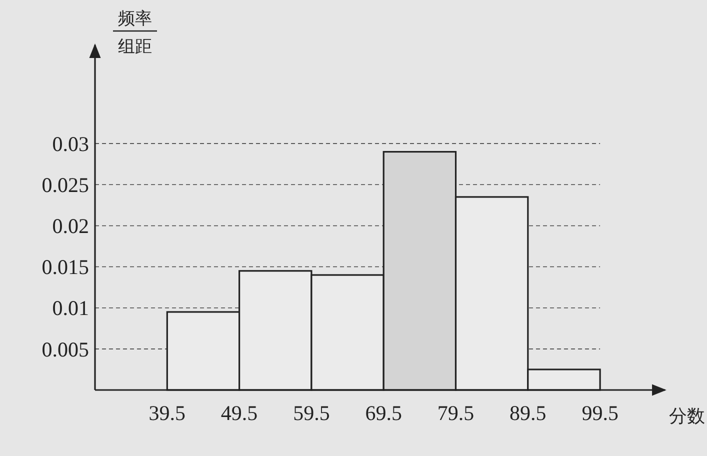 Image resolution: width=707 pixels, height=456 pixels. Describe the element at coordinates (239, 413) in the screenshot. I see `x-tick-label: 49.5` at that location.